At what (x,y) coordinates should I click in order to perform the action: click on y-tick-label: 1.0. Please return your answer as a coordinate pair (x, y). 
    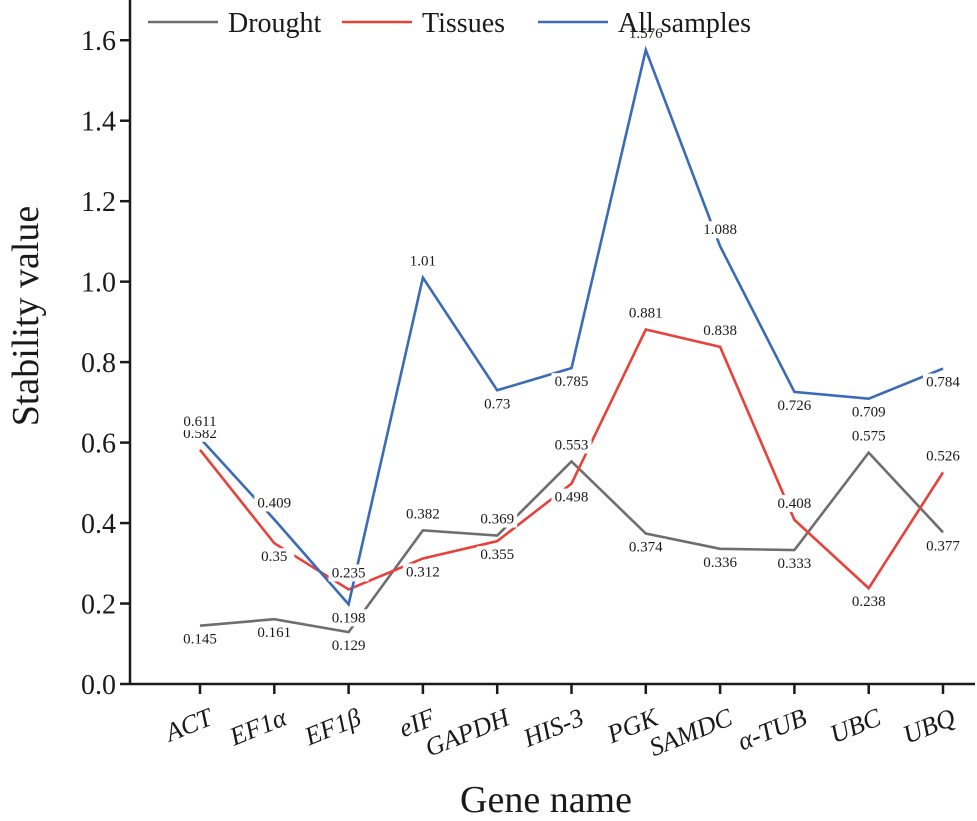
    Looking at the image, I should click on (98, 283).